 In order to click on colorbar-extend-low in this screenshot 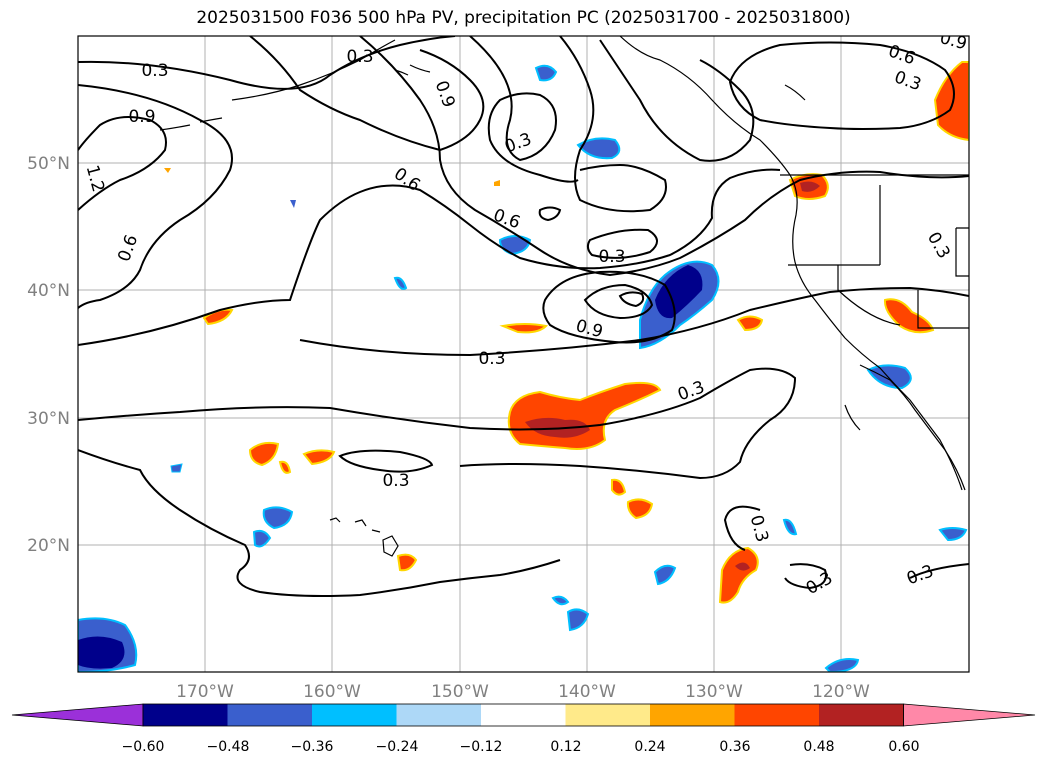, I will do `click(77, 715)`.